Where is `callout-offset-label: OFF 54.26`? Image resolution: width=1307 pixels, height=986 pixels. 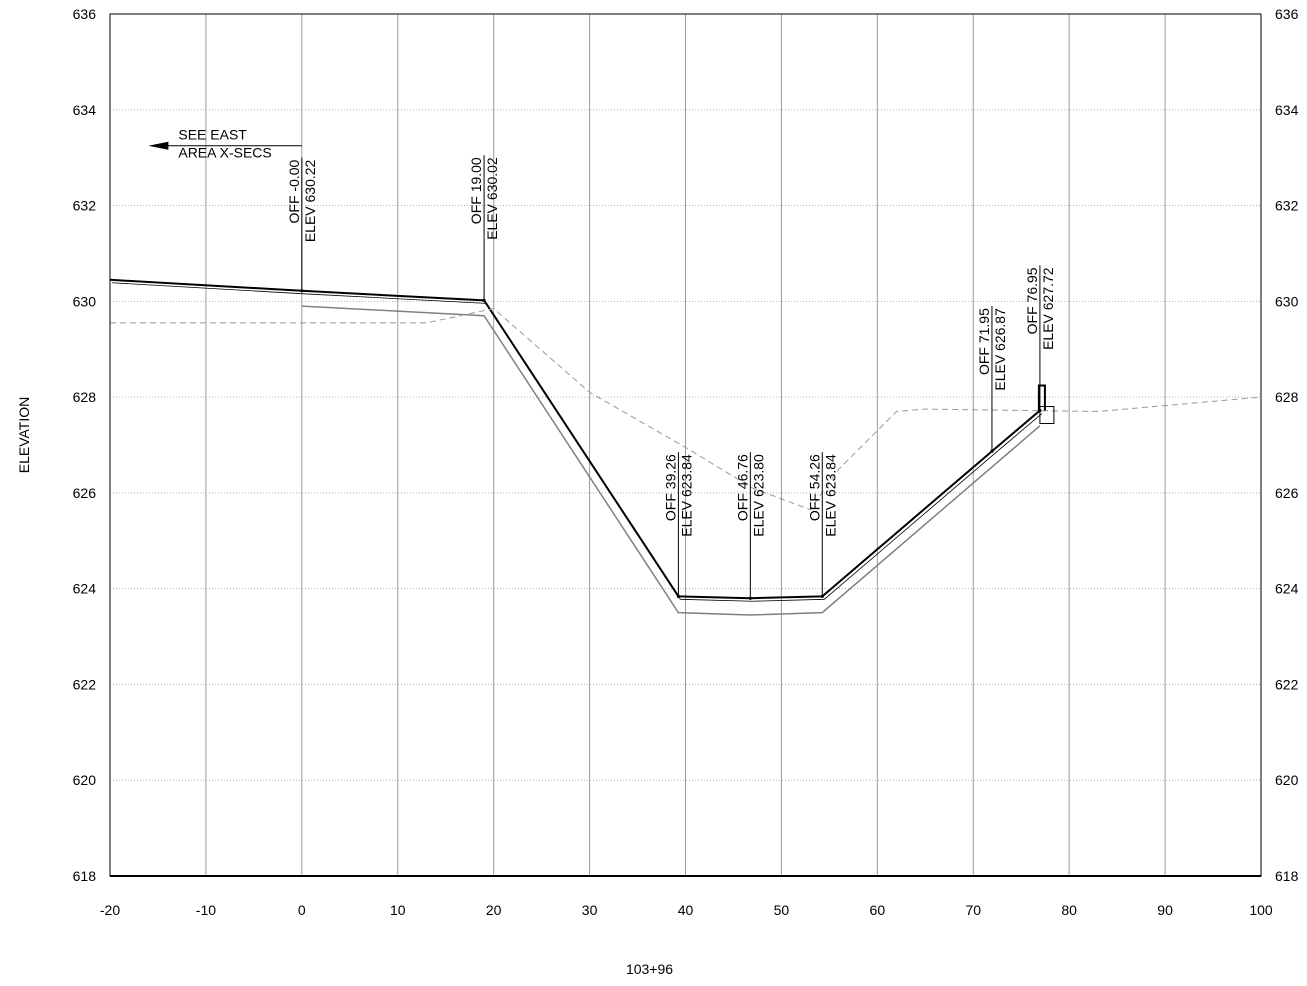
callout-offset-label: OFF 54.26 is located at coordinates (814, 487).